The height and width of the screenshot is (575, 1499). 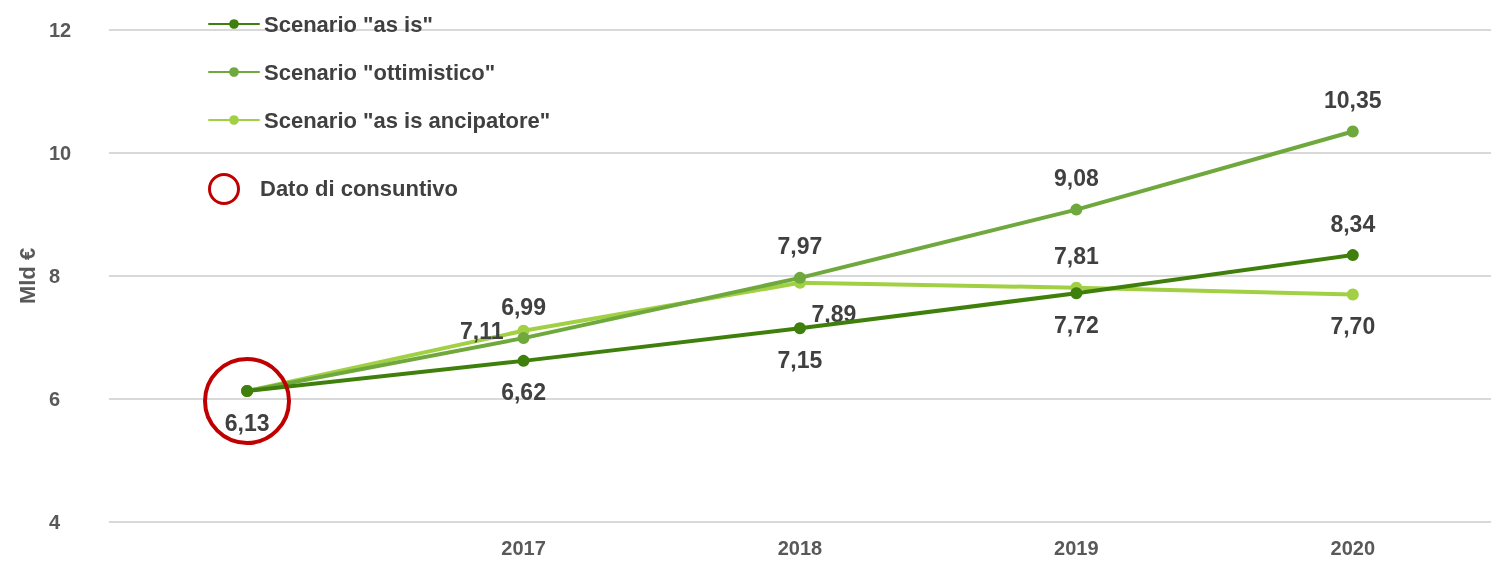 I want to click on data-label: 7,81, so click(x=1076, y=256).